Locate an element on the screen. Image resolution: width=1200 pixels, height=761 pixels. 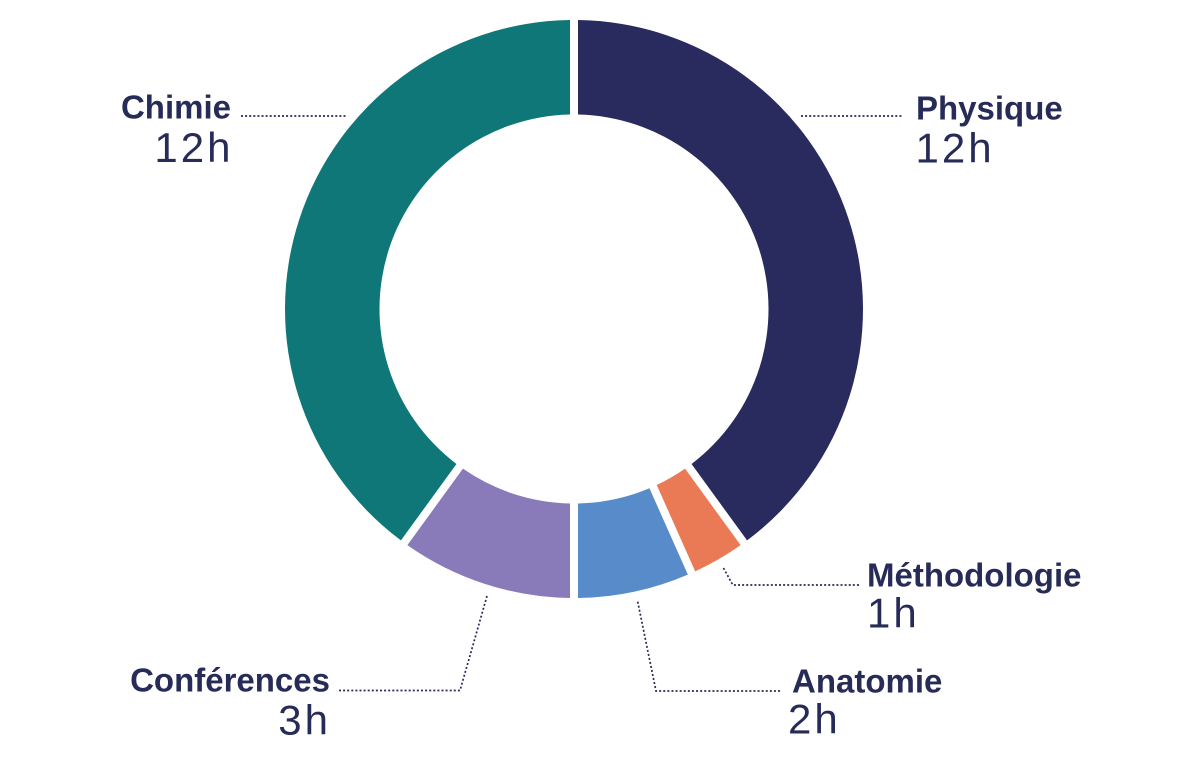
svg-text: Anatomie is located at coordinates (867, 680).